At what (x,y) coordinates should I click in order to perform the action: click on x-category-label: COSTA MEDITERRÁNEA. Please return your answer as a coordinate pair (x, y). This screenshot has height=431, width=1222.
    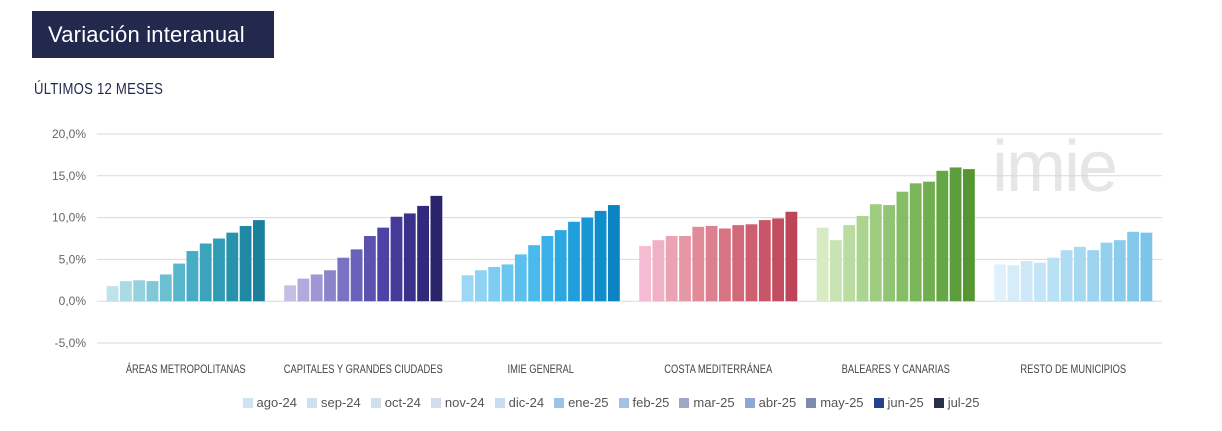
    Looking at the image, I should click on (718, 369).